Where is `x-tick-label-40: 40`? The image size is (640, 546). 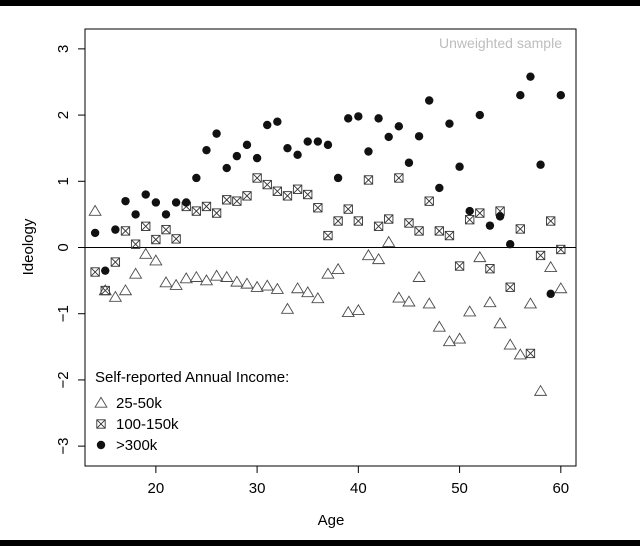 x-tick-label-40: 40 is located at coordinates (358, 488).